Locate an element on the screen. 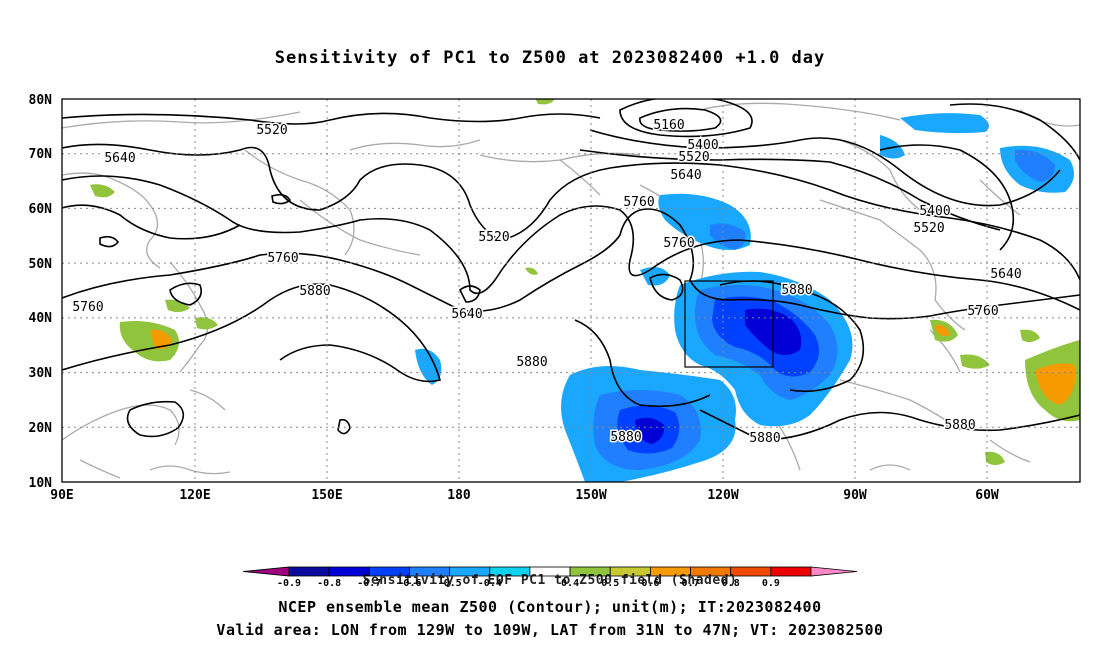  lon-tick-label: 150W is located at coordinates (590, 495).